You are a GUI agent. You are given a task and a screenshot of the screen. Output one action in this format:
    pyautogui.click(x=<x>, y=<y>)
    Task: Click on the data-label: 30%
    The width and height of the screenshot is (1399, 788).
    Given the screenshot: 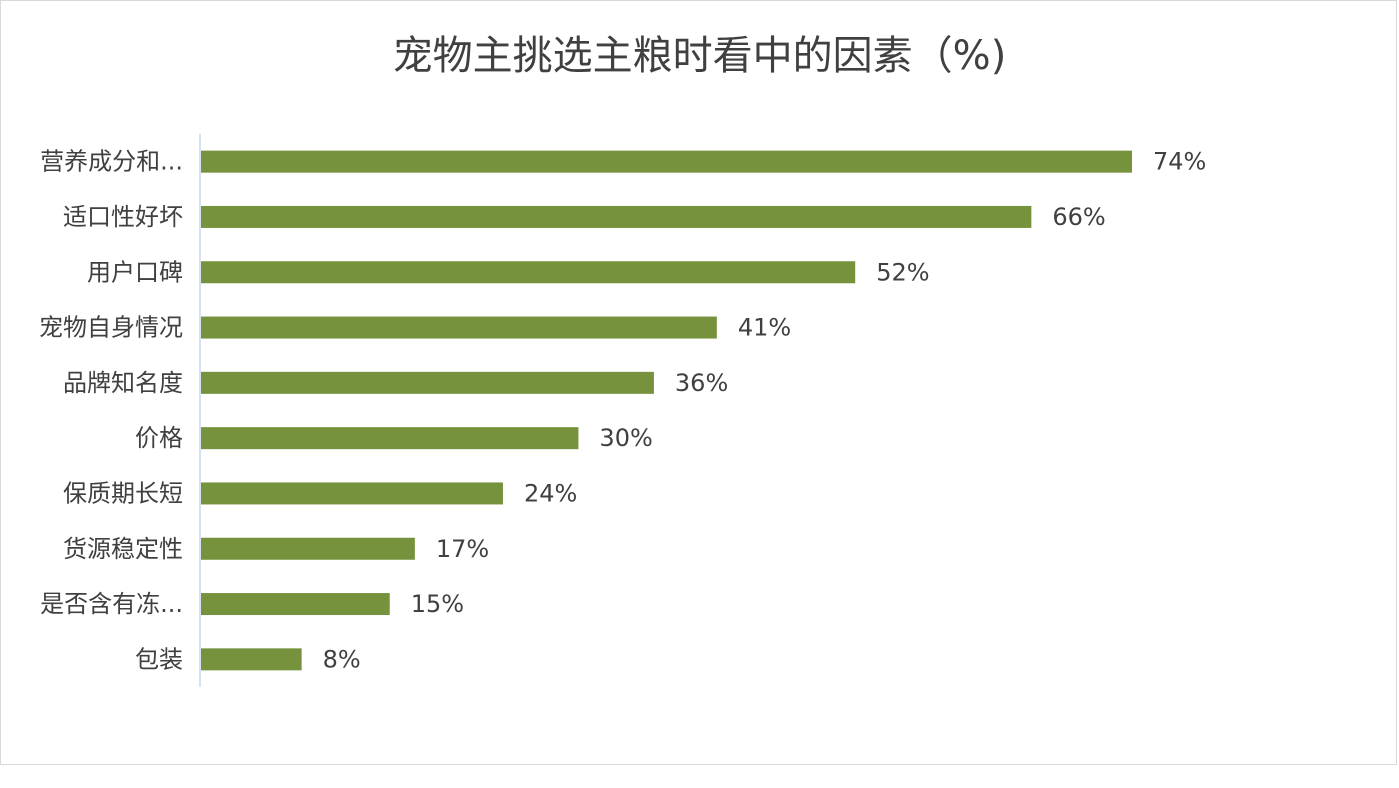 What is the action you would take?
    pyautogui.click(x=625, y=438)
    